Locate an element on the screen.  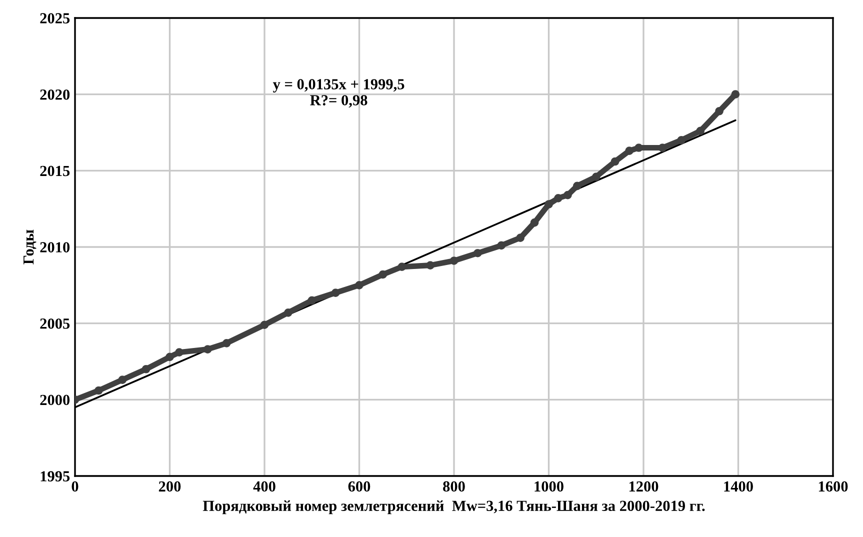
y-tick-label: 2015 is located at coordinates (55, 171).